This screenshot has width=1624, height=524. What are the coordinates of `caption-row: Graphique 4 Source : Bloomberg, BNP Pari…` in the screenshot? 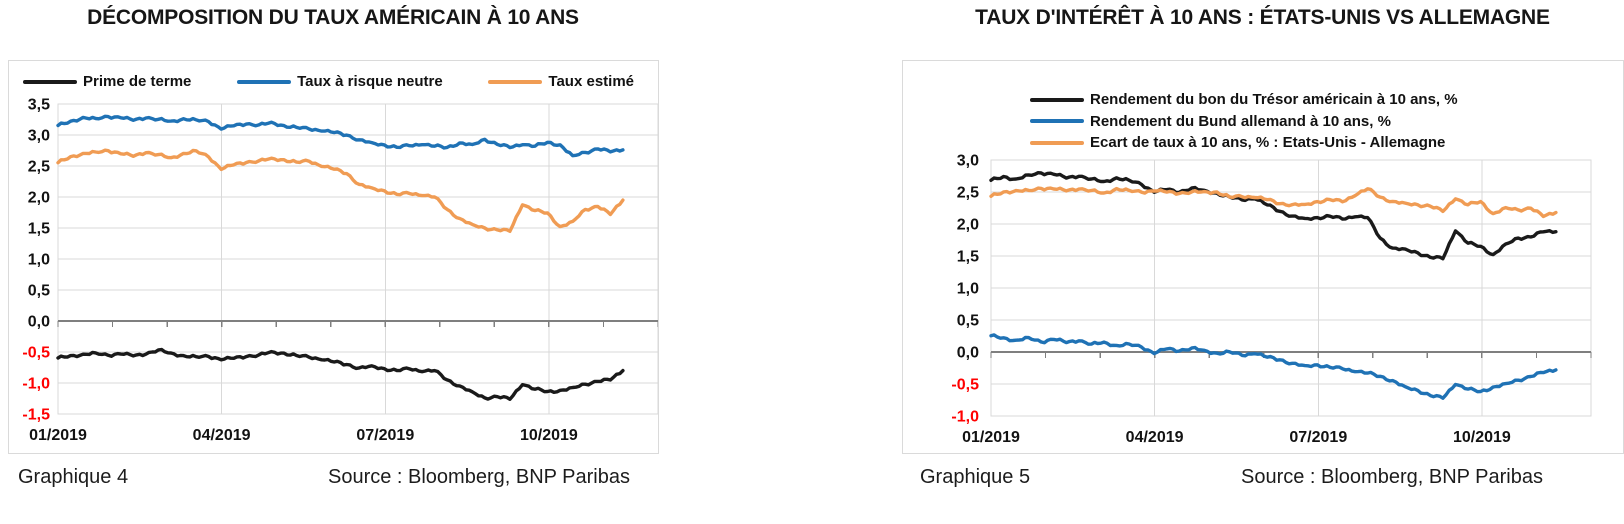 It's located at (333, 477).